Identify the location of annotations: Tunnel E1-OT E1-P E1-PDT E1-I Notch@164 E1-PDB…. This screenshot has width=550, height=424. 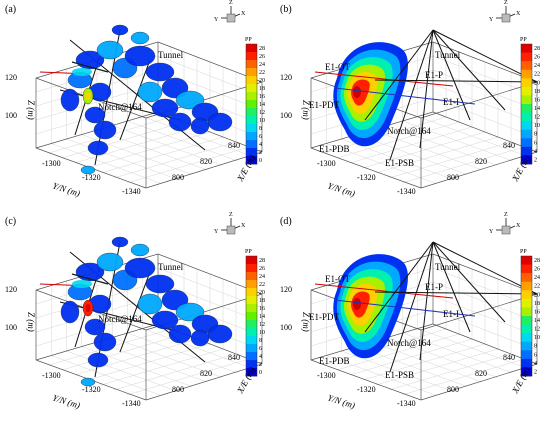
(385, 321).